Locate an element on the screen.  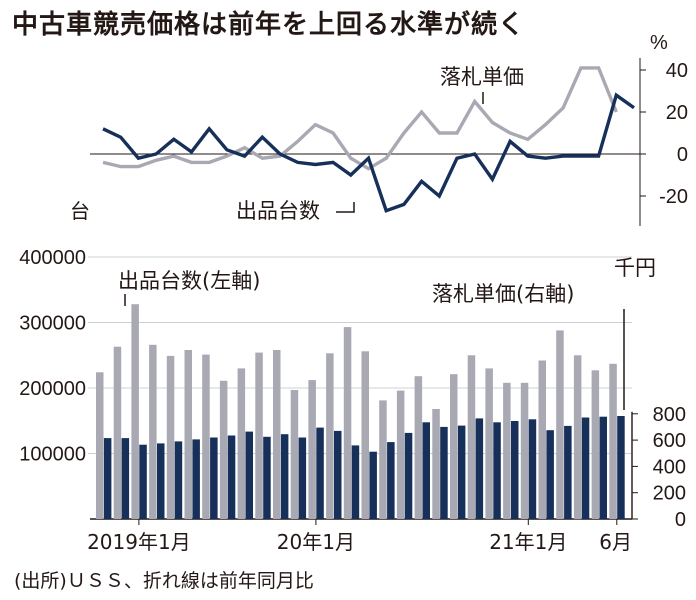
left-unit-label: 台 is located at coordinates (80, 211).